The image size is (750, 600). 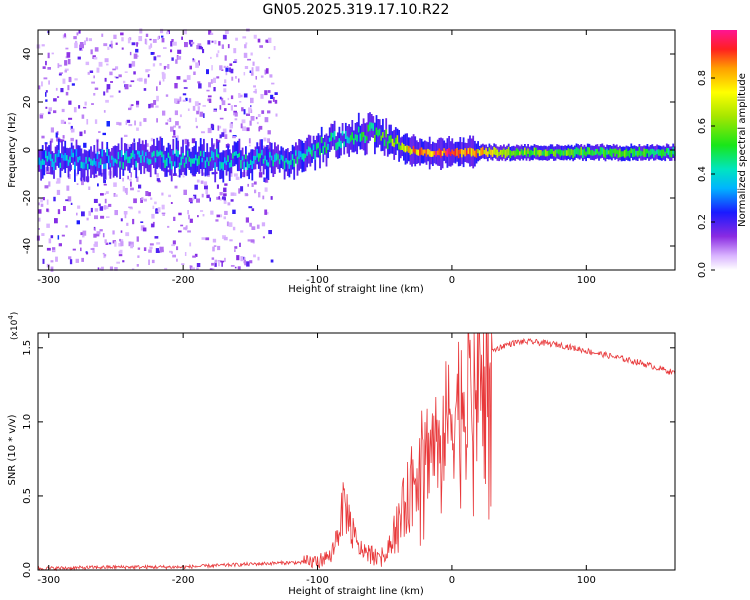 What do you see at coordinates (586, 580) in the screenshot?
I see `snr-x-tick-label: 100` at bounding box center [586, 580].